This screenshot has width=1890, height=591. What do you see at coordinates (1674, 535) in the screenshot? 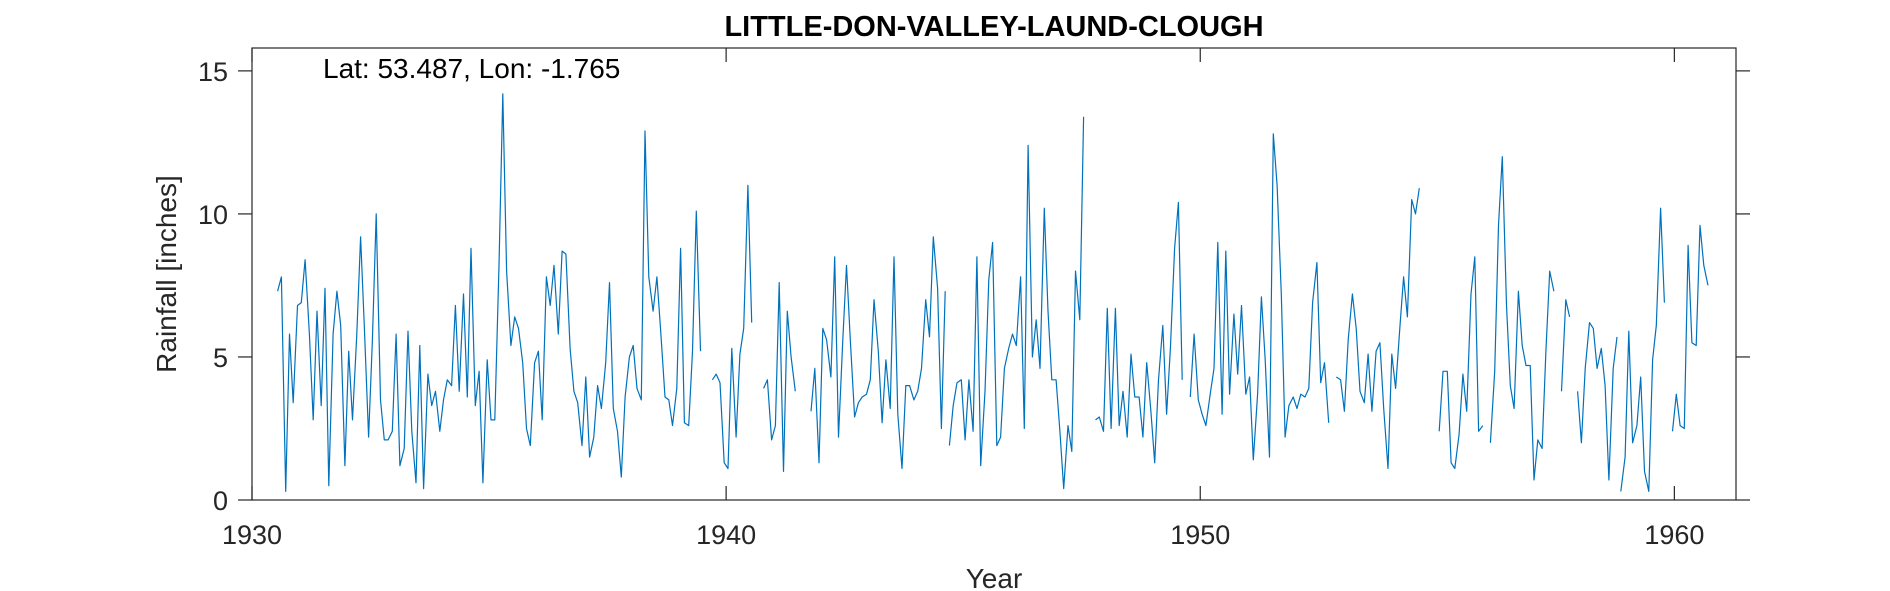
I see `x-tick-label-1960: 1960` at bounding box center [1674, 535].